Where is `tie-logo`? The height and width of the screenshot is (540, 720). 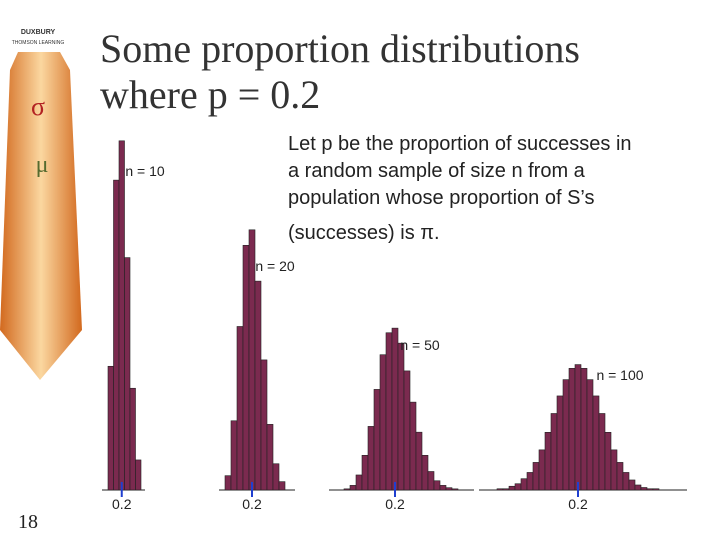
tie-logo is located at coordinates (41, 216).